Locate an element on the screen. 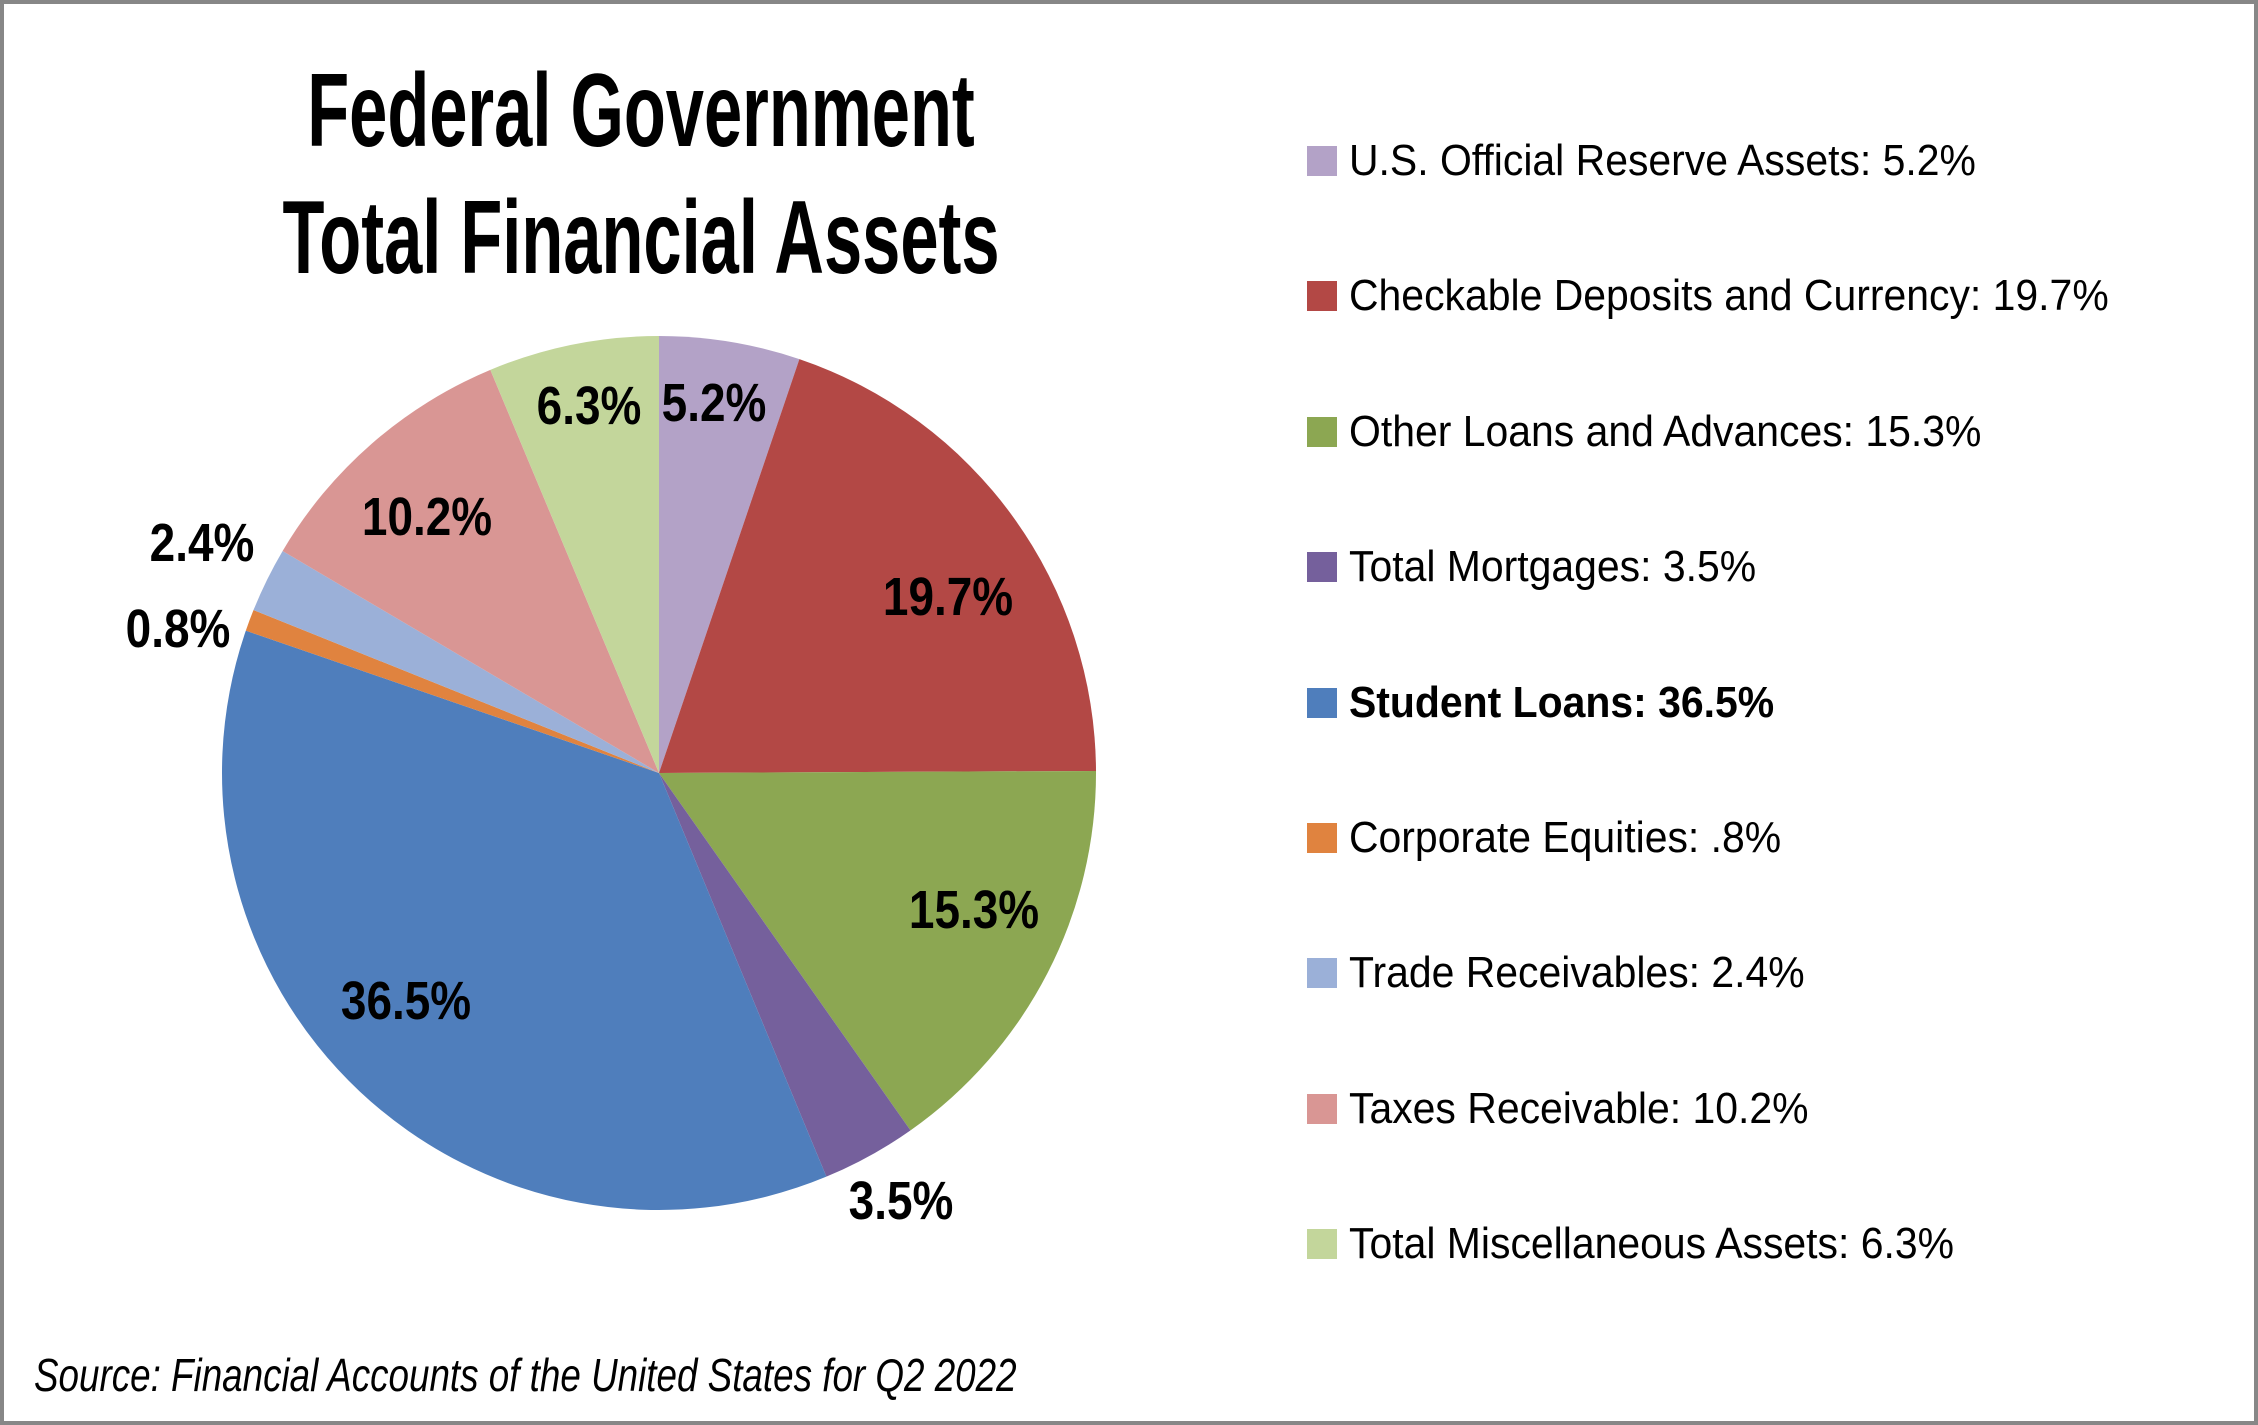 Image resolution: width=2258 pixels, height=1425 pixels. legend-label: Other Loans and Advances: 15.3% is located at coordinates (1665, 431).